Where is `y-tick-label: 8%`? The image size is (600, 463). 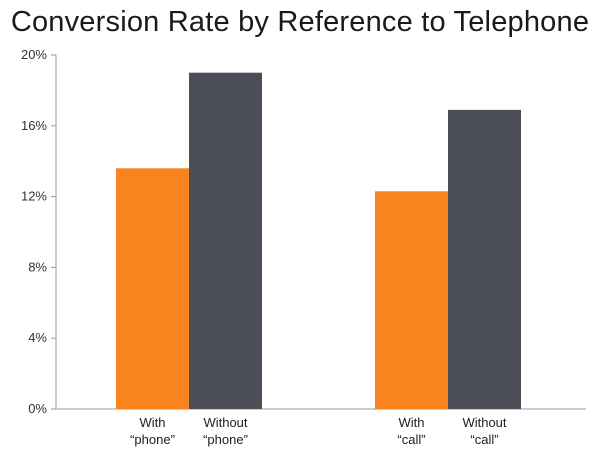
y-tick-label: 8% is located at coordinates (37, 266).